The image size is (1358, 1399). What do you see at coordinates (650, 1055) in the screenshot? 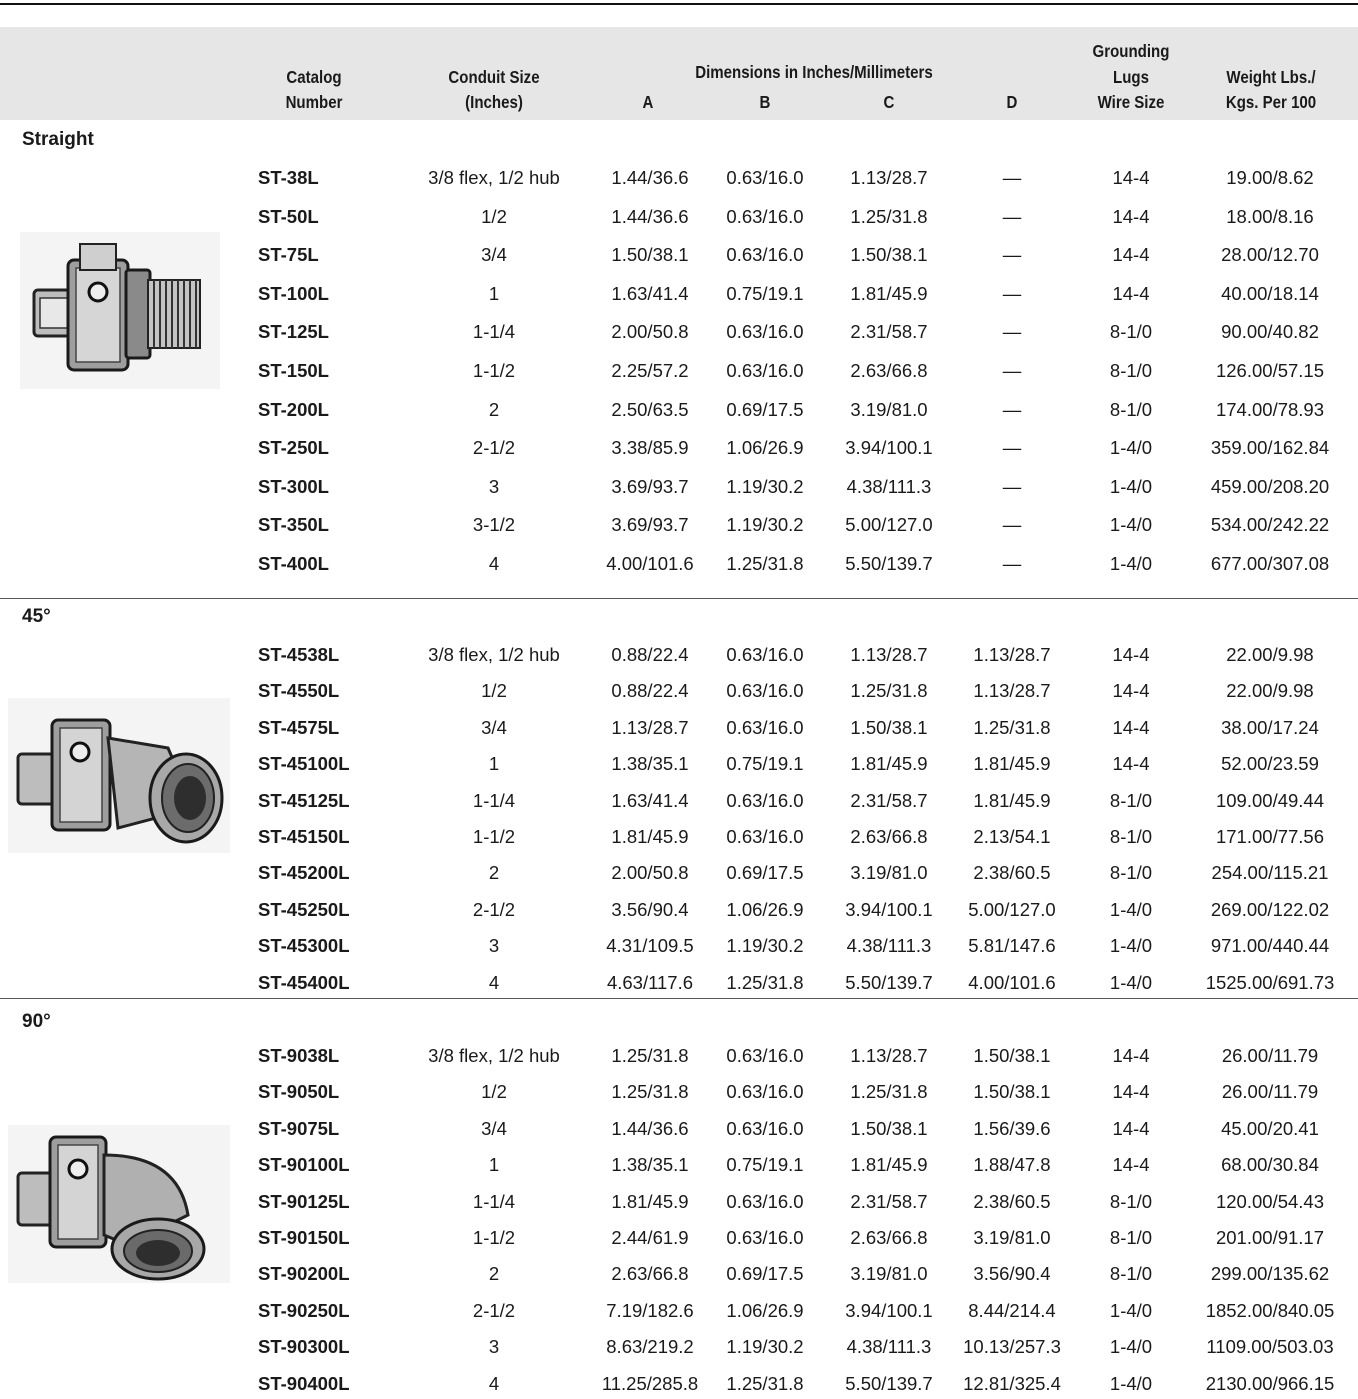
I see `dimension-a-cell: 1.25/31.8` at bounding box center [650, 1055].